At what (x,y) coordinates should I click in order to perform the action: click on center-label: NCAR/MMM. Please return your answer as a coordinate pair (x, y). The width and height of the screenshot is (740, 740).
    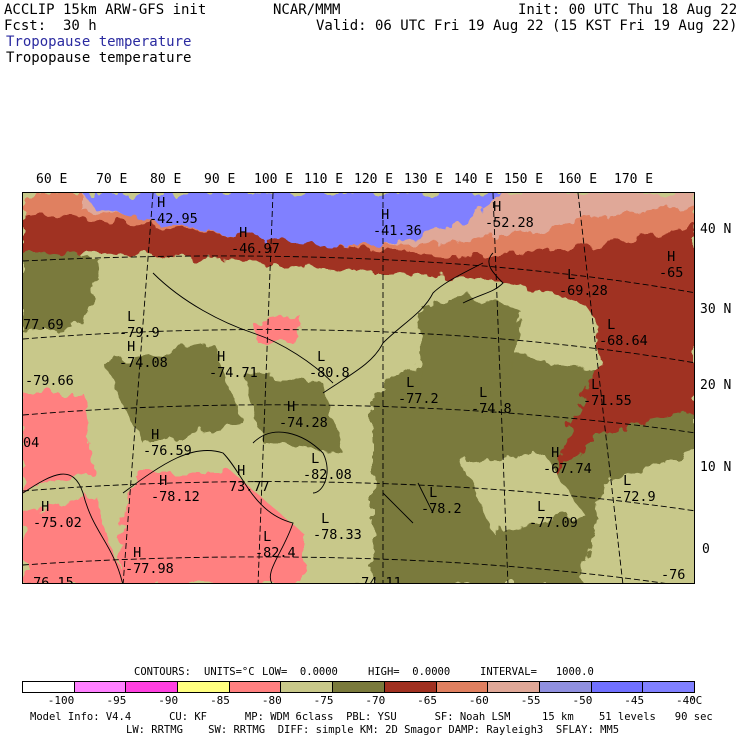
    Looking at the image, I should click on (307, 10).